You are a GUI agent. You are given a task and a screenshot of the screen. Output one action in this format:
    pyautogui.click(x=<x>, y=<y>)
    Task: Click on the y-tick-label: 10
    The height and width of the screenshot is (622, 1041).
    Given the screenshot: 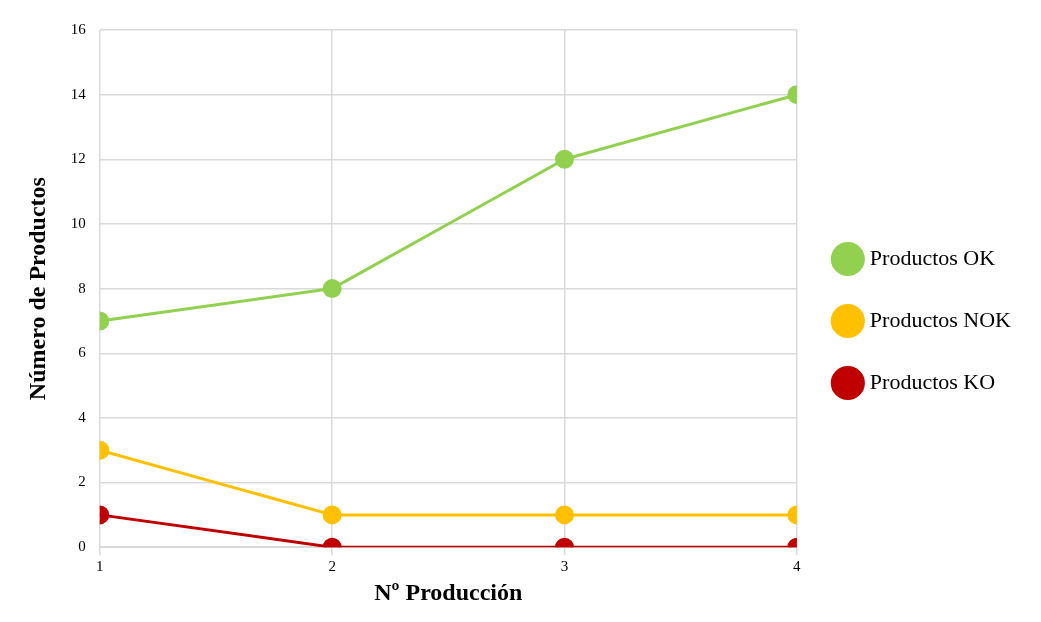 What is the action you would take?
    pyautogui.click(x=78, y=222)
    